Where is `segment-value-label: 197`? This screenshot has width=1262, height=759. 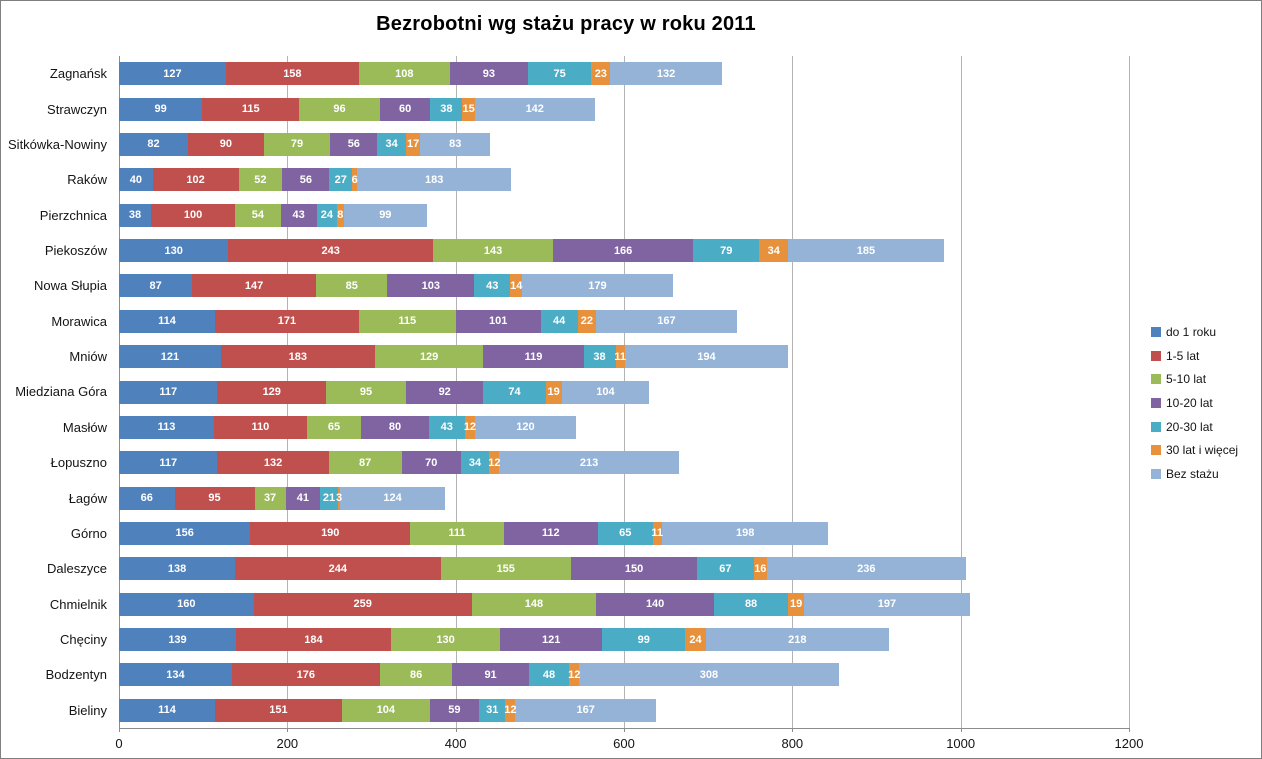 segment-value-label: 197 is located at coordinates (887, 604).